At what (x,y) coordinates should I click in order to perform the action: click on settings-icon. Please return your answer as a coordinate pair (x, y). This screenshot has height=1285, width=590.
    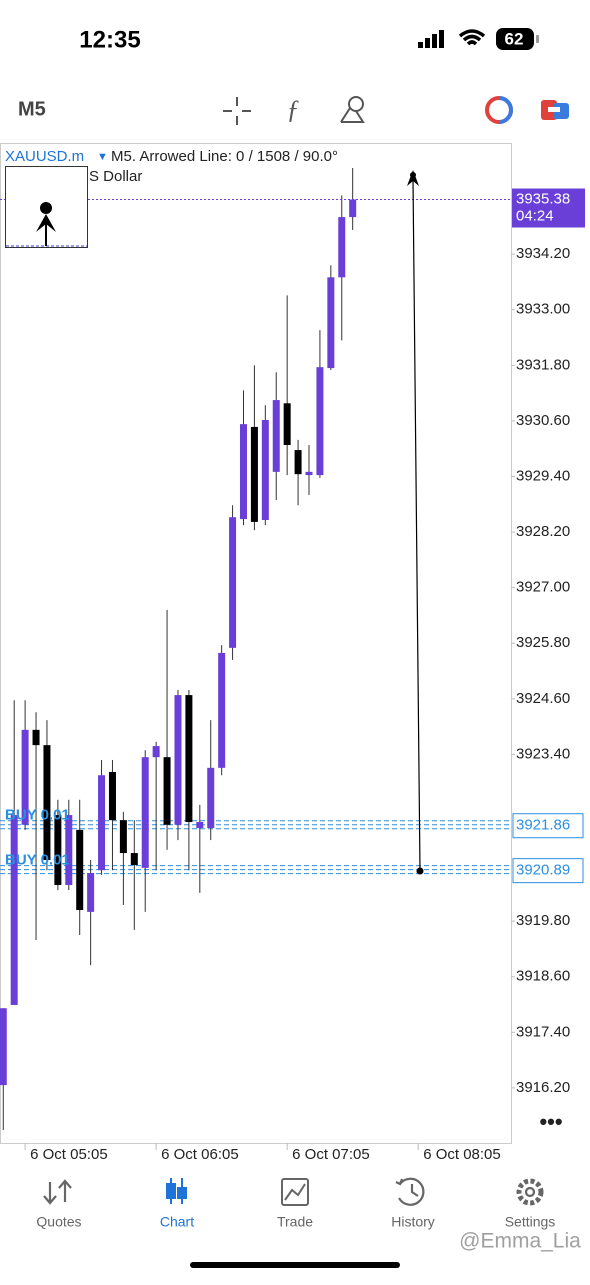
    Looking at the image, I should click on (530, 1192).